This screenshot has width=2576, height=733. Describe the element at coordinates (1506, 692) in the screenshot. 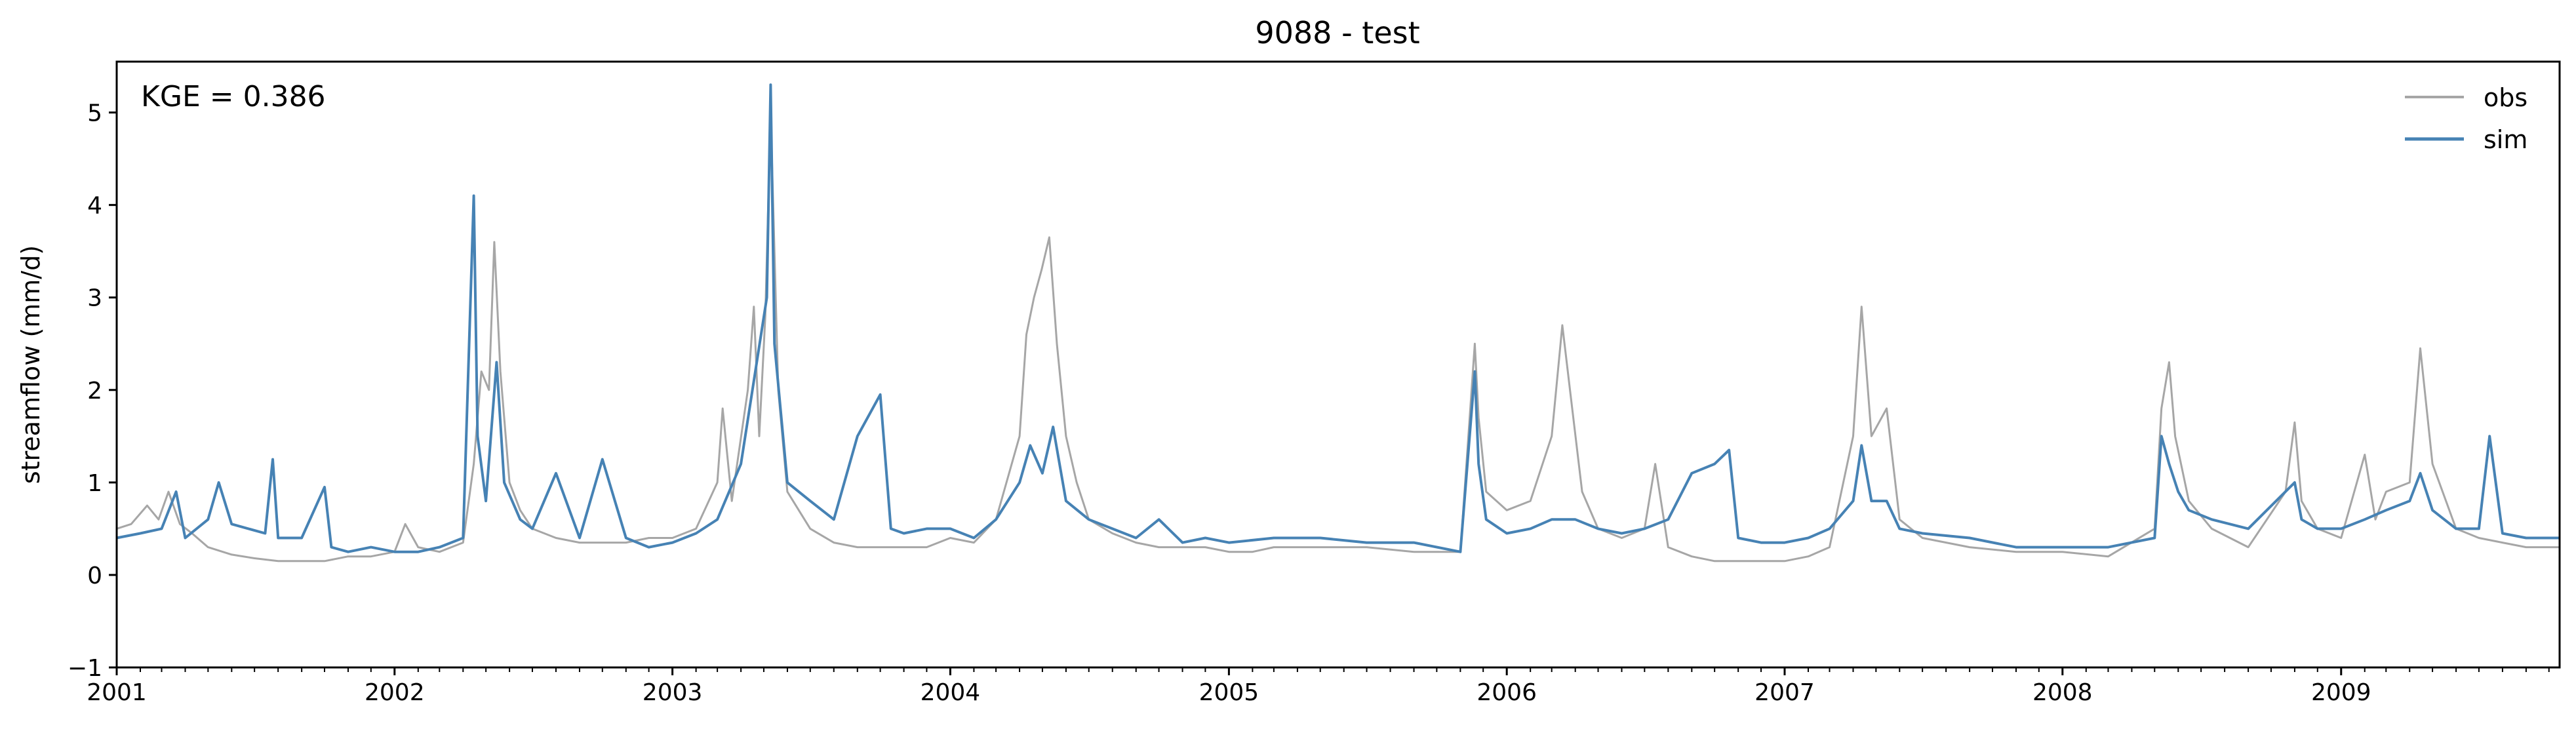

I see `x-tick-label: 2006` at that location.